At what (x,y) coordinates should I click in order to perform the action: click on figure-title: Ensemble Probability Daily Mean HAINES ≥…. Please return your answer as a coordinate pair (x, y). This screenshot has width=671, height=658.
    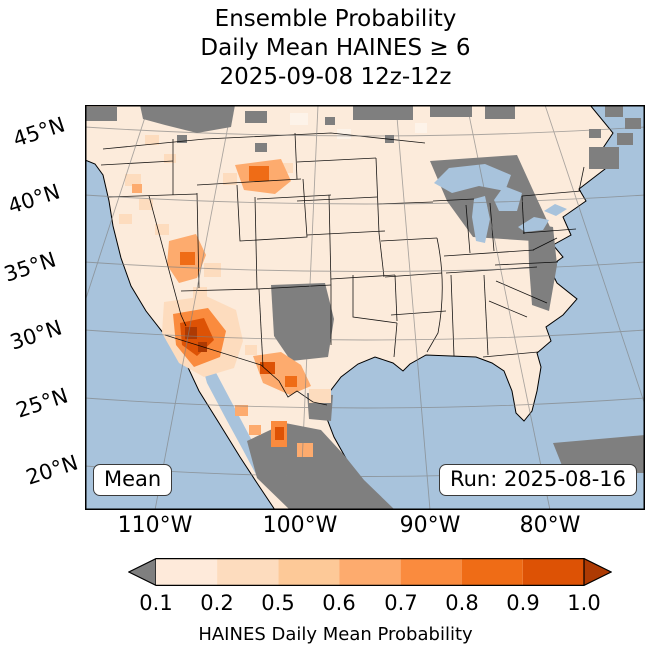
    Looking at the image, I should click on (335, 48).